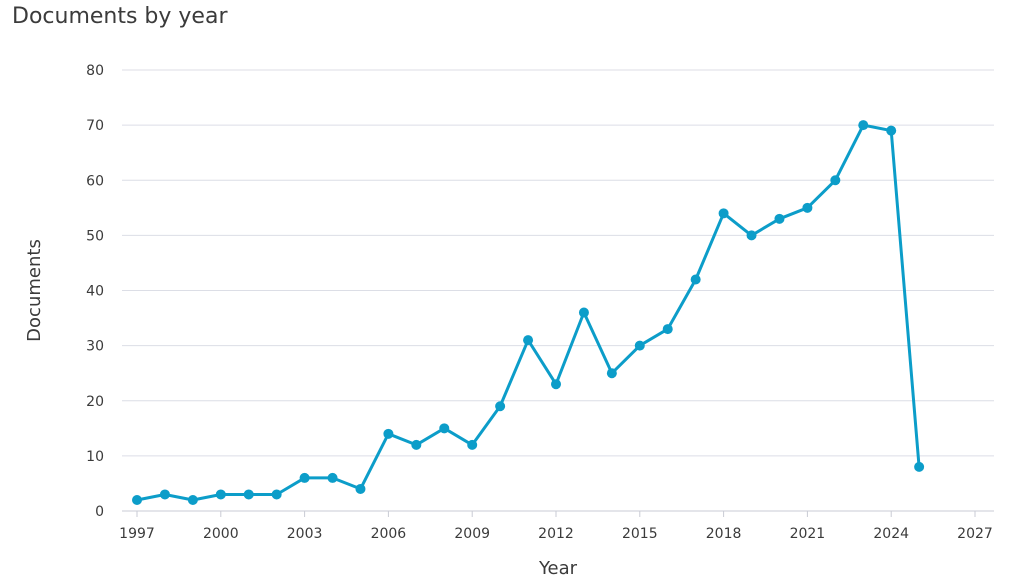 This screenshot has width=1024, height=588. Describe the element at coordinates (34, 290) in the screenshot. I see `y-axis-title: Documents` at that location.